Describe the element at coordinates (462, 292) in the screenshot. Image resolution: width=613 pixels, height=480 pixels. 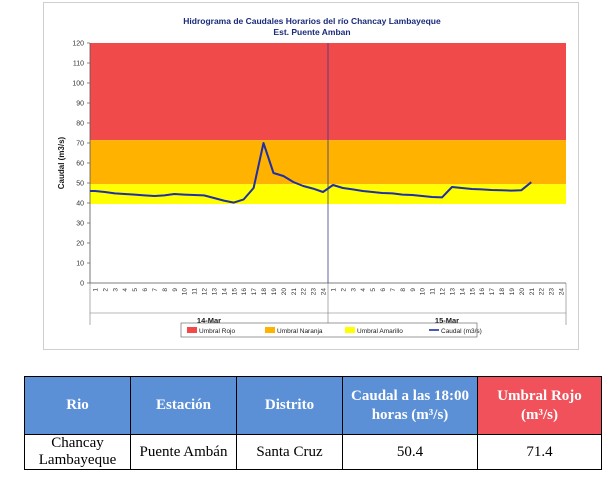
I see `x-tick-label-37: 14` at that location.